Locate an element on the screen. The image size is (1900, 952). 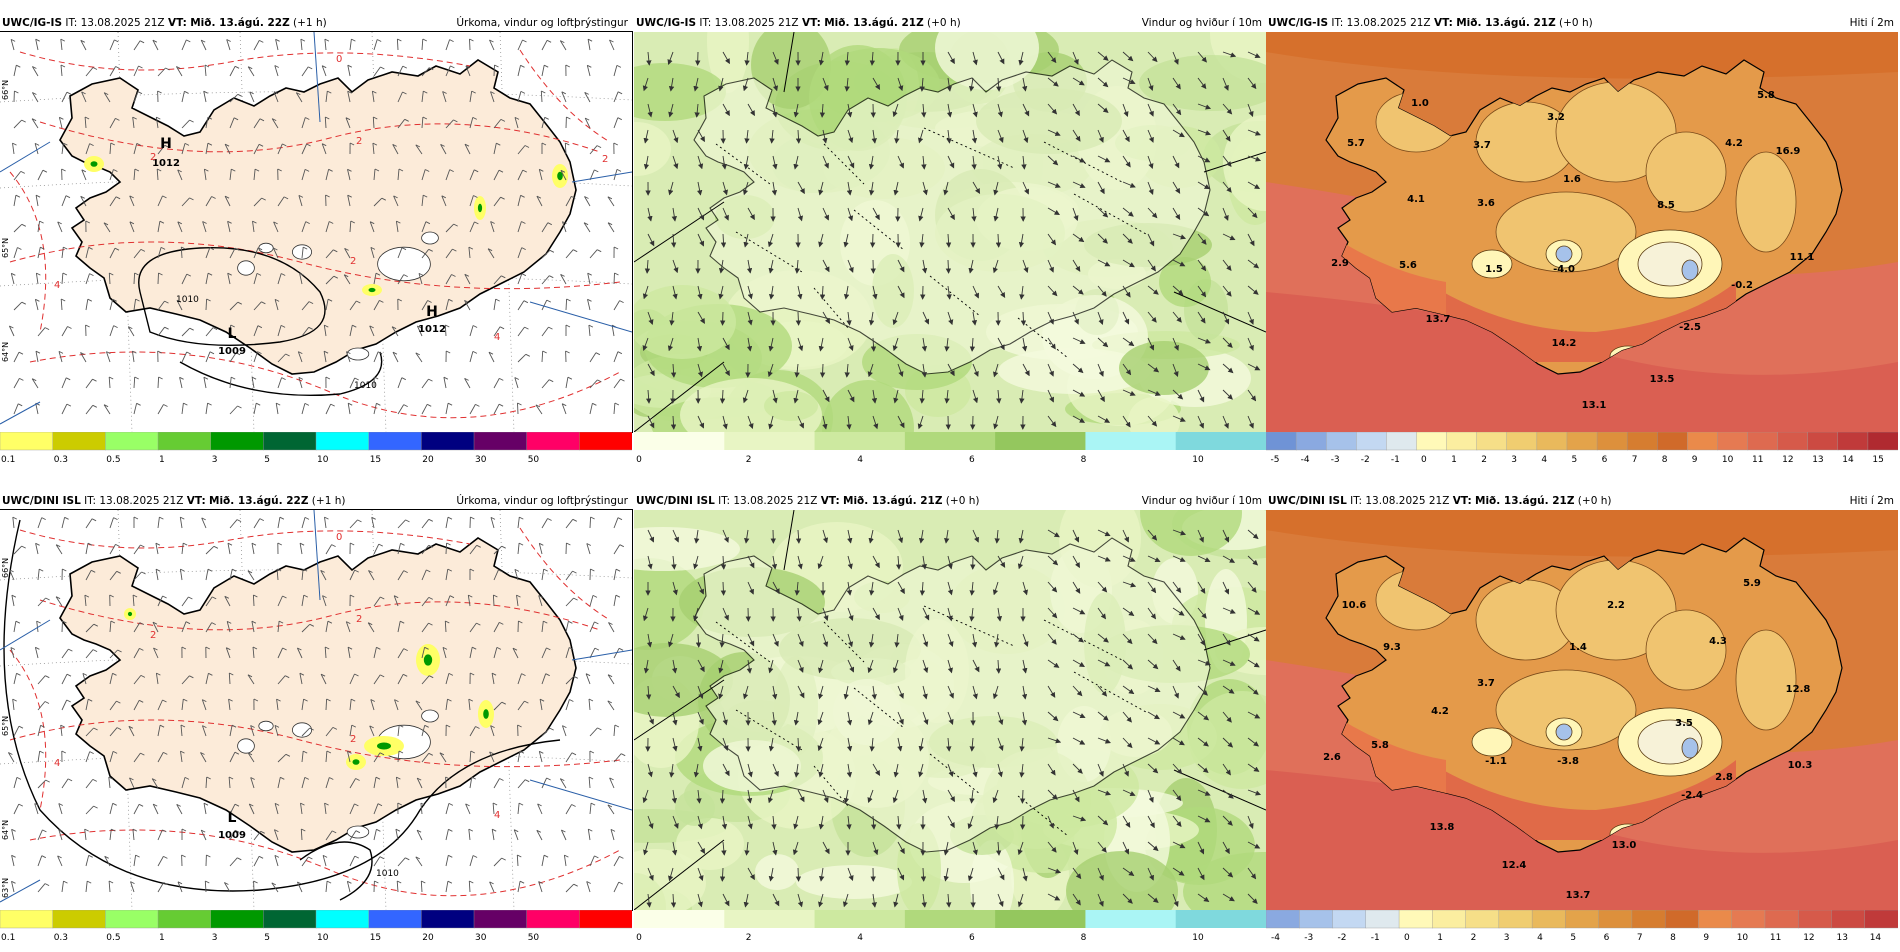
colorbar-tick-label: 12 is located at coordinates (1808, 938).